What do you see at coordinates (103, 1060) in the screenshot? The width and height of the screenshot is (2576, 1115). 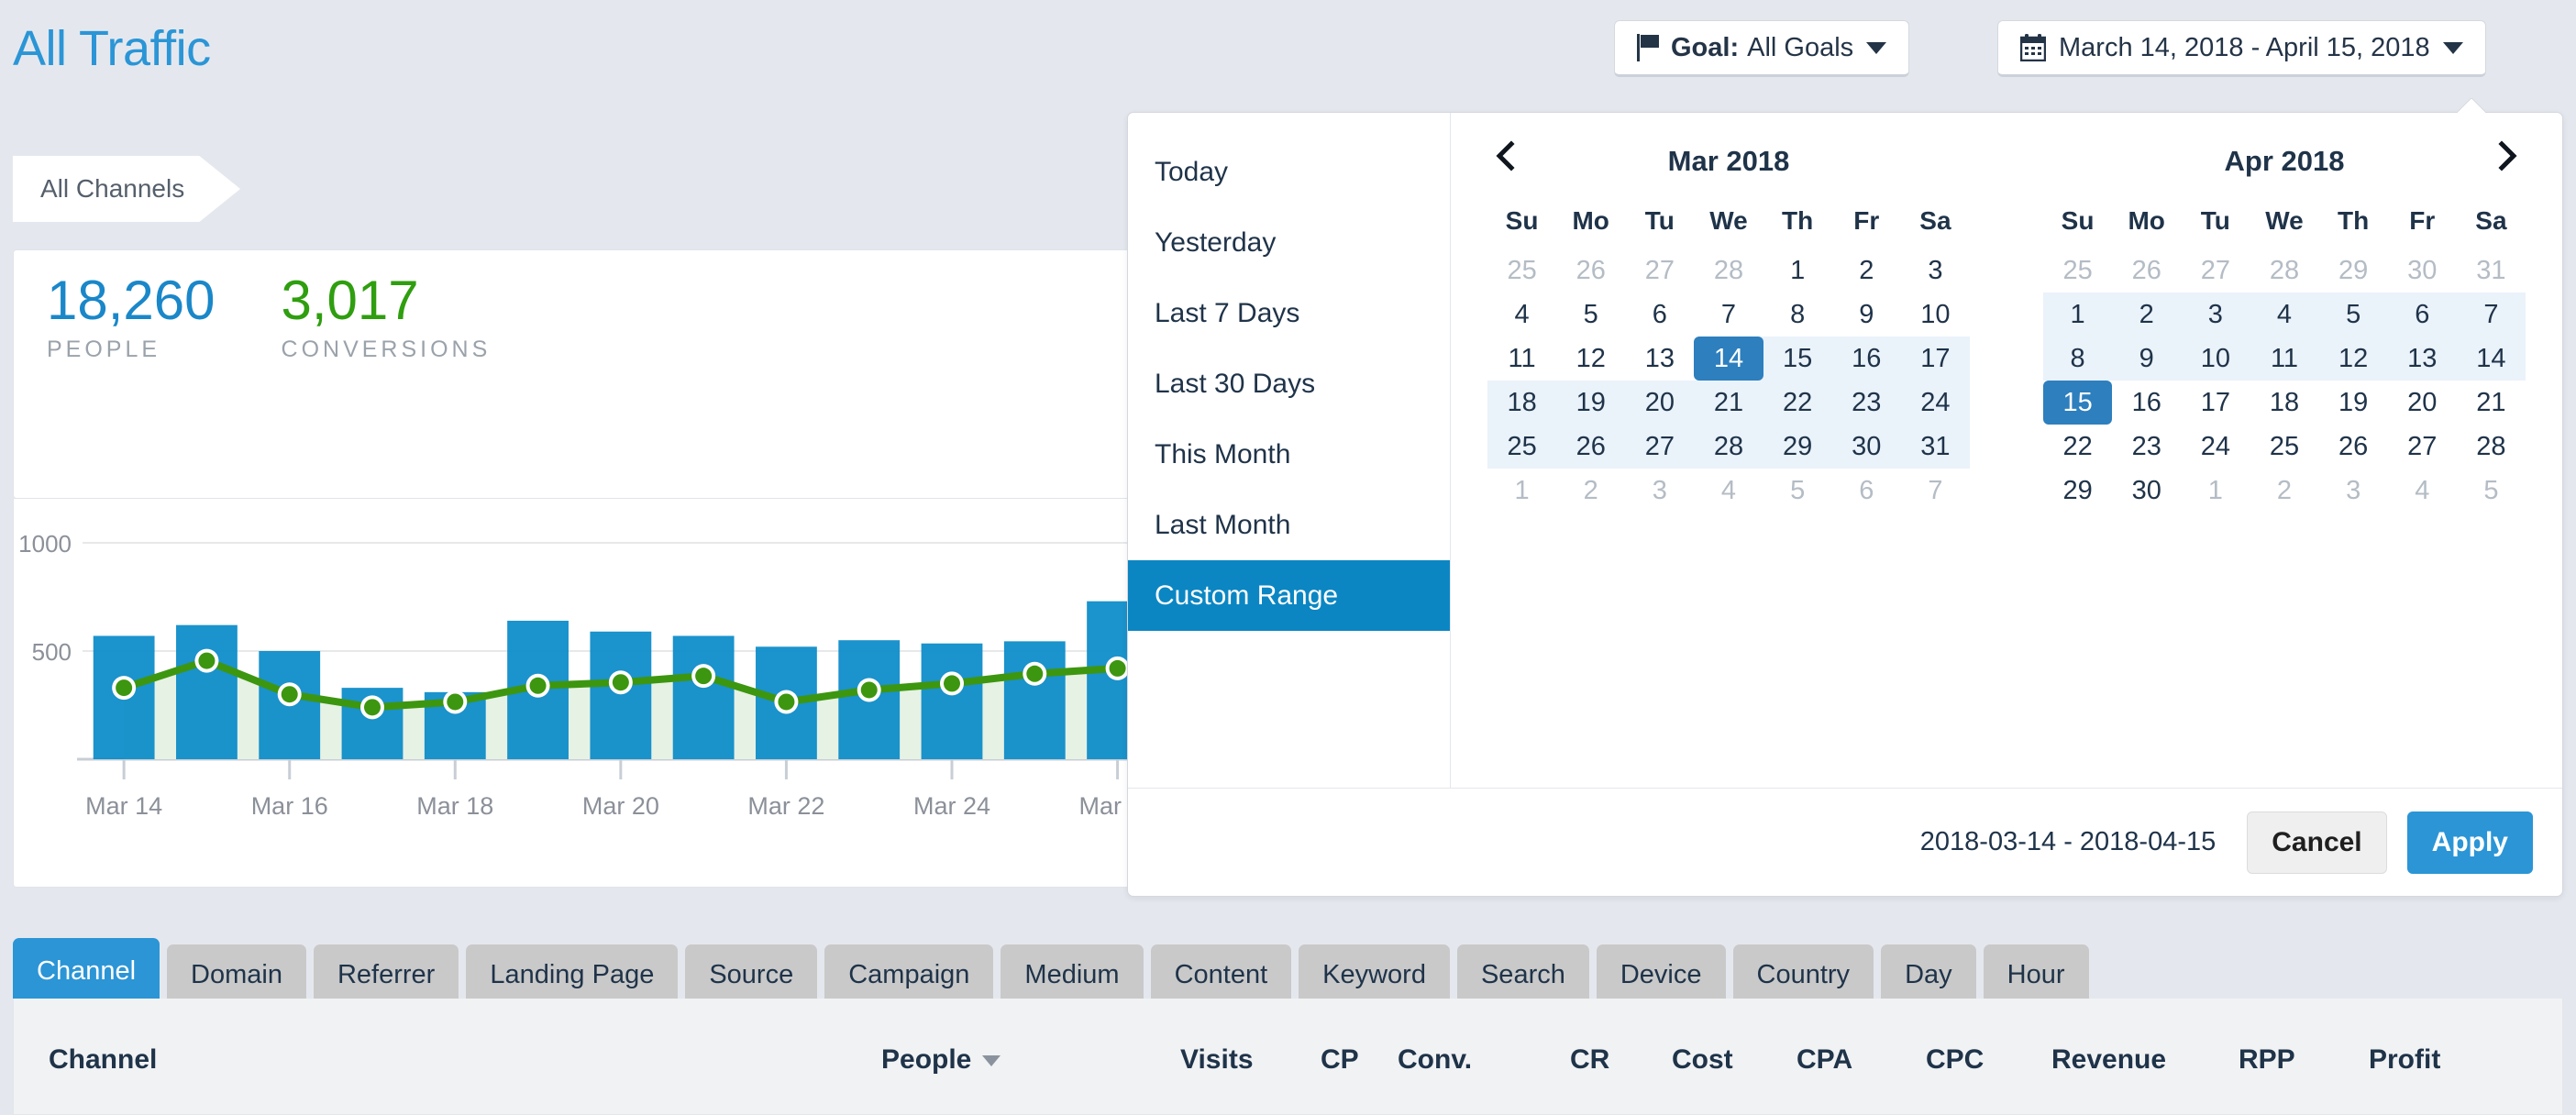 I see `column-header-channel: Channel` at bounding box center [103, 1060].